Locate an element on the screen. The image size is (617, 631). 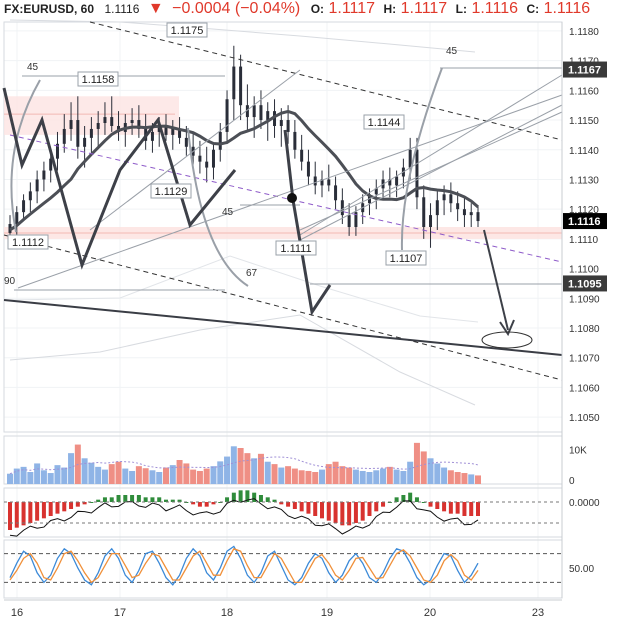
high-label: H: is located at coordinates (390, 9).